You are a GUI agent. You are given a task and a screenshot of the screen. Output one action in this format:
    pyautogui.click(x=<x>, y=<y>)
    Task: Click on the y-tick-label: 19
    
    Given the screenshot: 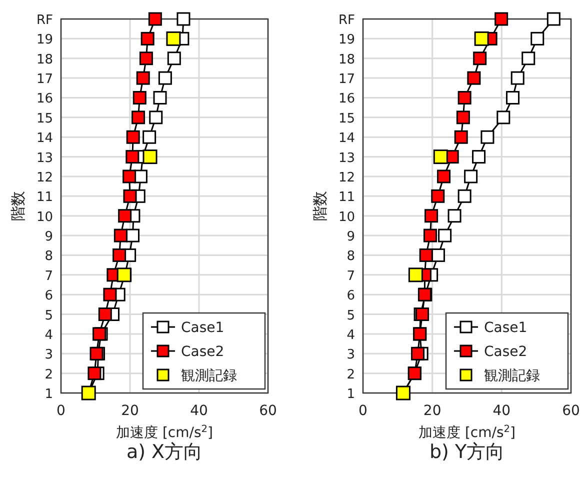 What is the action you would take?
    pyautogui.click(x=44, y=40)
    